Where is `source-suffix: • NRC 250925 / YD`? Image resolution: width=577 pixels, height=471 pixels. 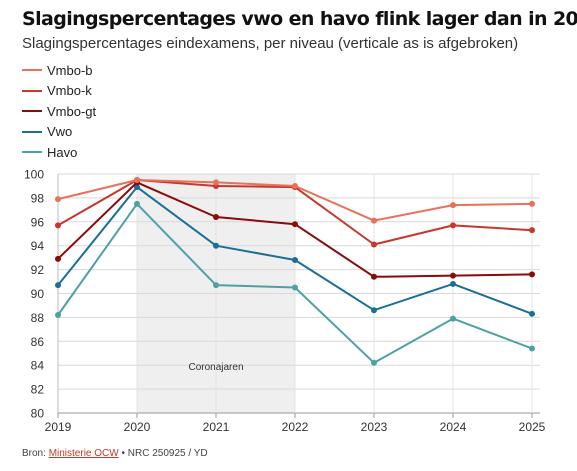 source-suffix: • NRC 250925 / YD is located at coordinates (163, 453).